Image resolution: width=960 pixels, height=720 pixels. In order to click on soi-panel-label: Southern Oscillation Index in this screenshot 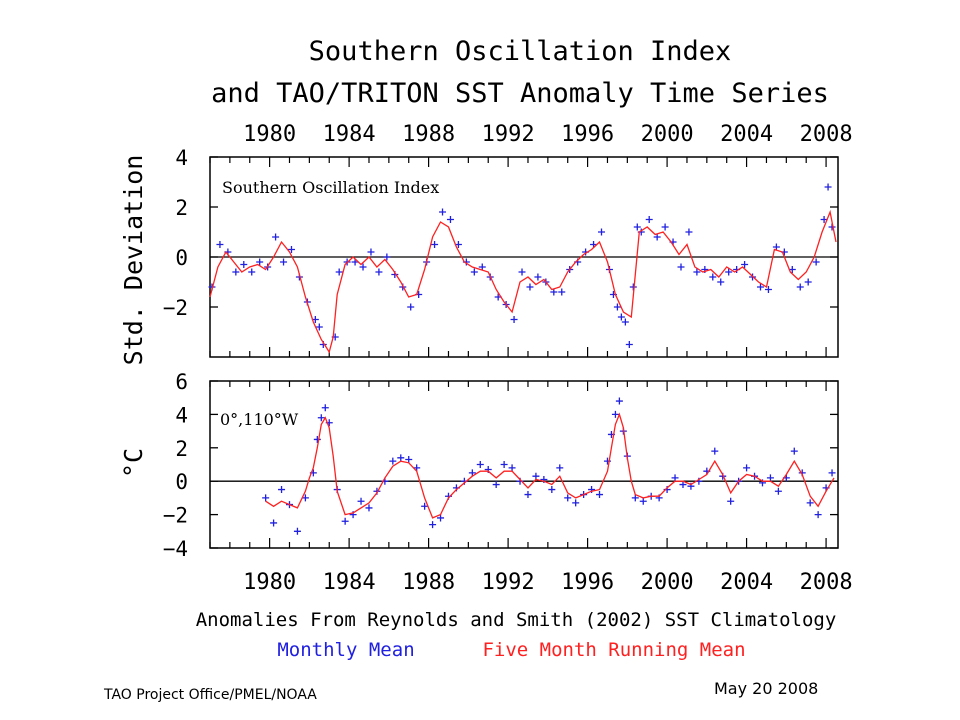, I will do `click(330, 187)`.